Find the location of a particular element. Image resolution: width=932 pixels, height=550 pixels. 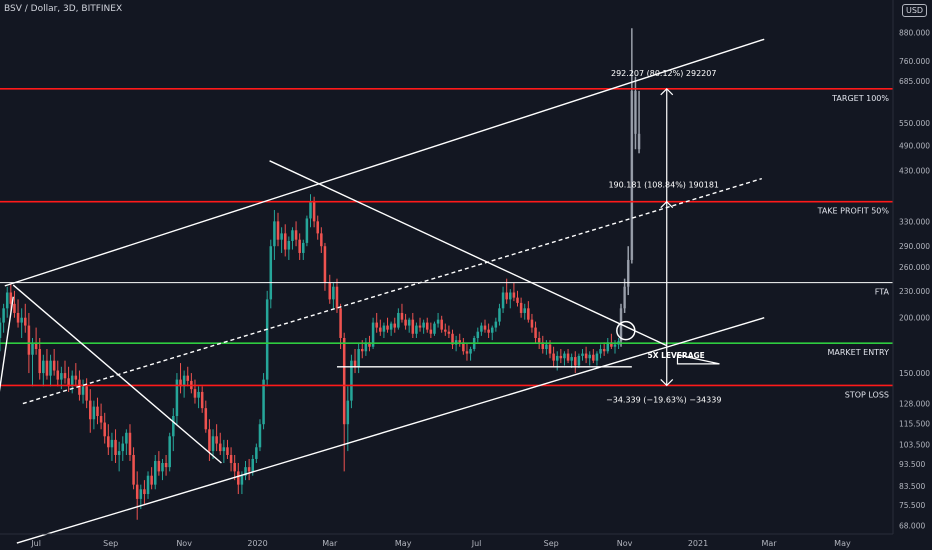

y-tick-label: 128.000 is located at coordinates (914, 404).